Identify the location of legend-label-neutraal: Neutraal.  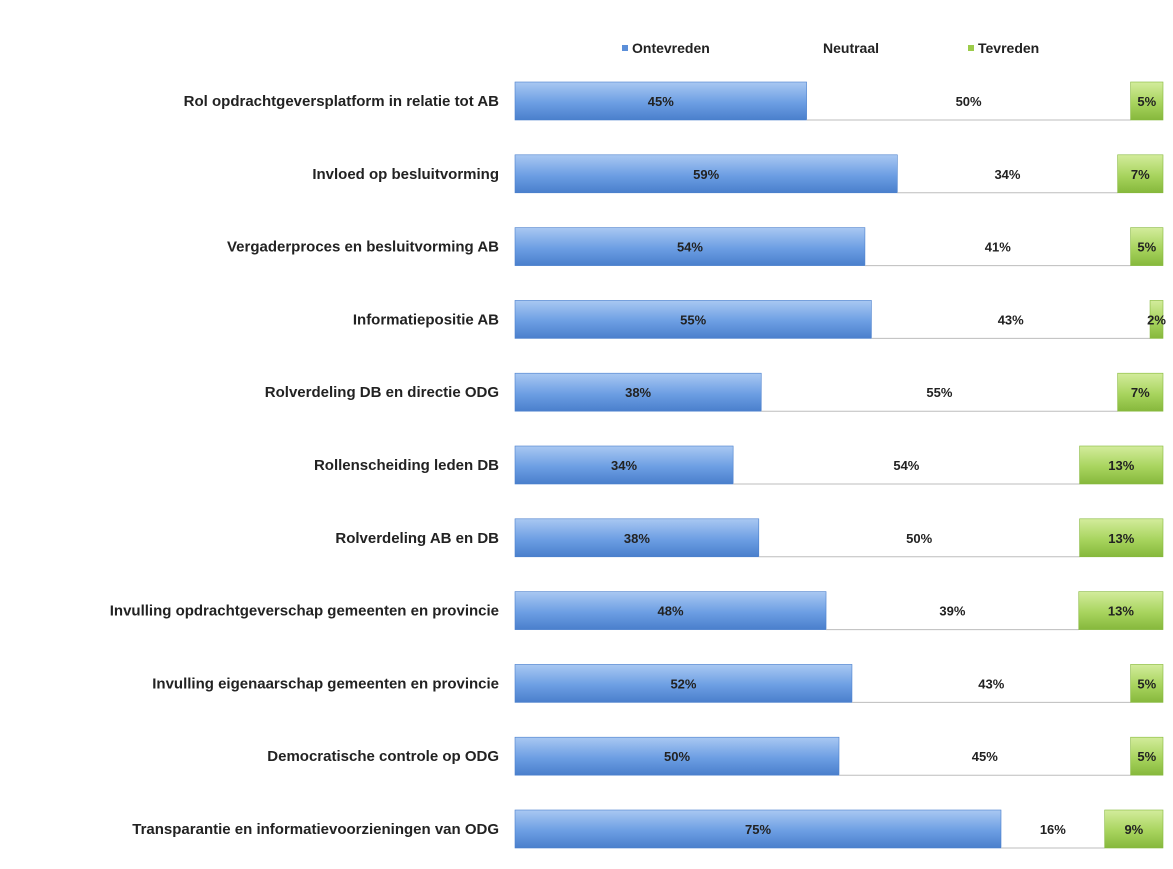
(851, 48).